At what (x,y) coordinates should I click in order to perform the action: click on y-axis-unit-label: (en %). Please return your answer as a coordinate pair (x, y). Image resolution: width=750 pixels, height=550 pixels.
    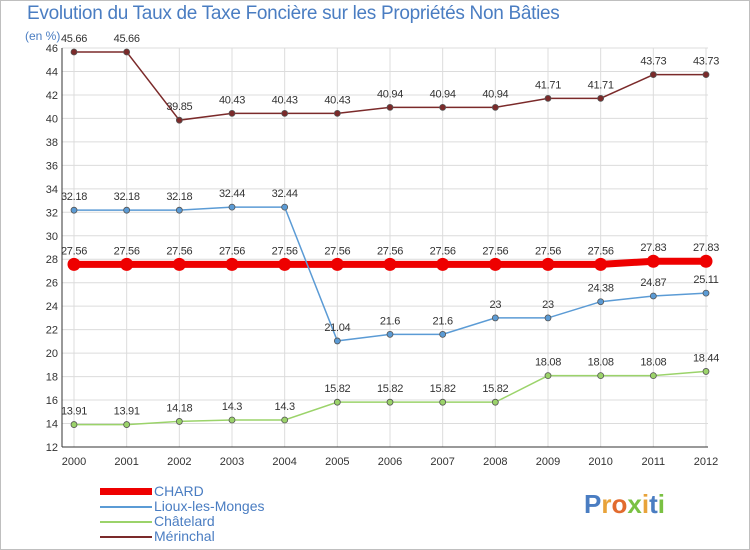
    Looking at the image, I should click on (43, 36).